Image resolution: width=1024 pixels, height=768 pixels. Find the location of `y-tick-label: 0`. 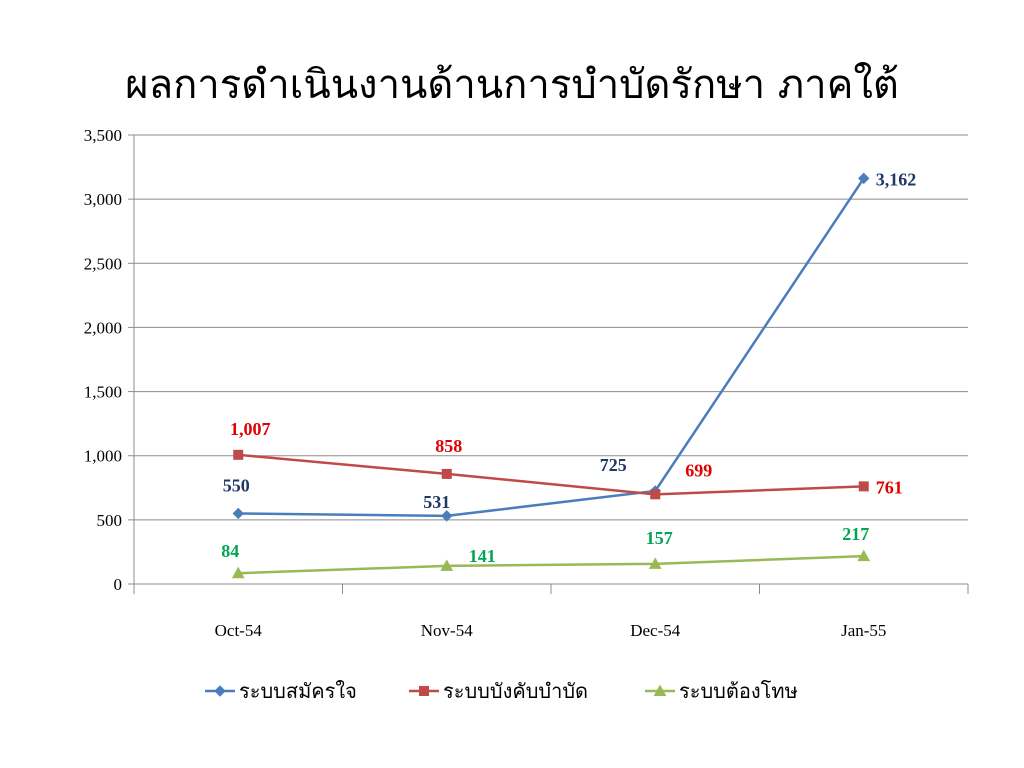

y-tick-label: 0 is located at coordinates (118, 584).